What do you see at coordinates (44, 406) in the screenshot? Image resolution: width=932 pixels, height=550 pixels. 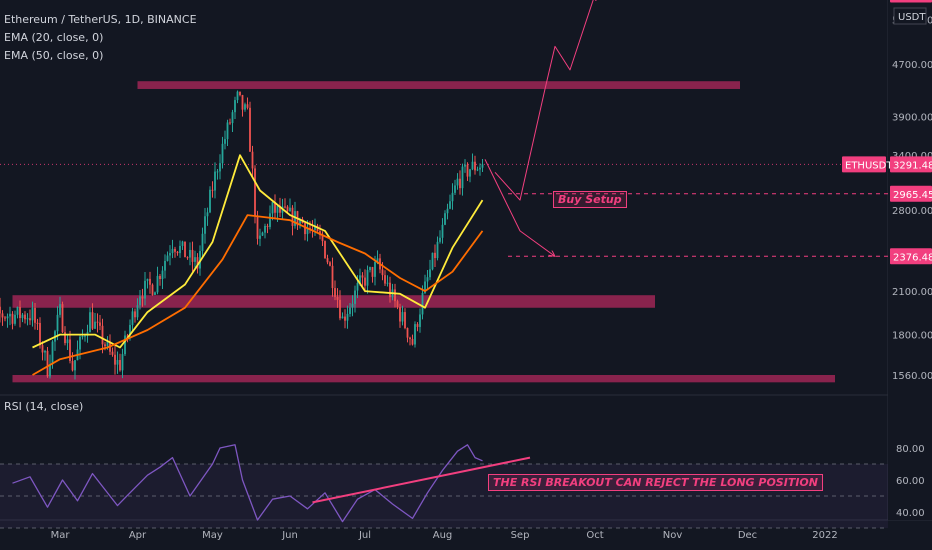 I see `rsi-legend: RSI (14, close)` at bounding box center [44, 406].